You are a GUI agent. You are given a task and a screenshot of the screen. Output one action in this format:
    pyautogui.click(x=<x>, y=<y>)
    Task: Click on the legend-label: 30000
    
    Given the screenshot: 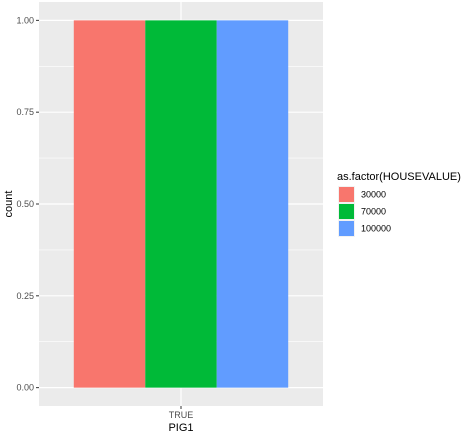 What is the action you would take?
    pyautogui.click(x=373, y=195)
    